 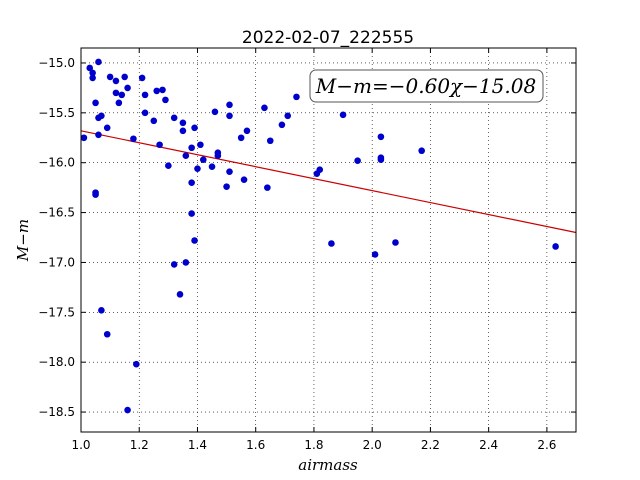 I want to click on y-tick-label: −18.0, so click(x=56, y=362).